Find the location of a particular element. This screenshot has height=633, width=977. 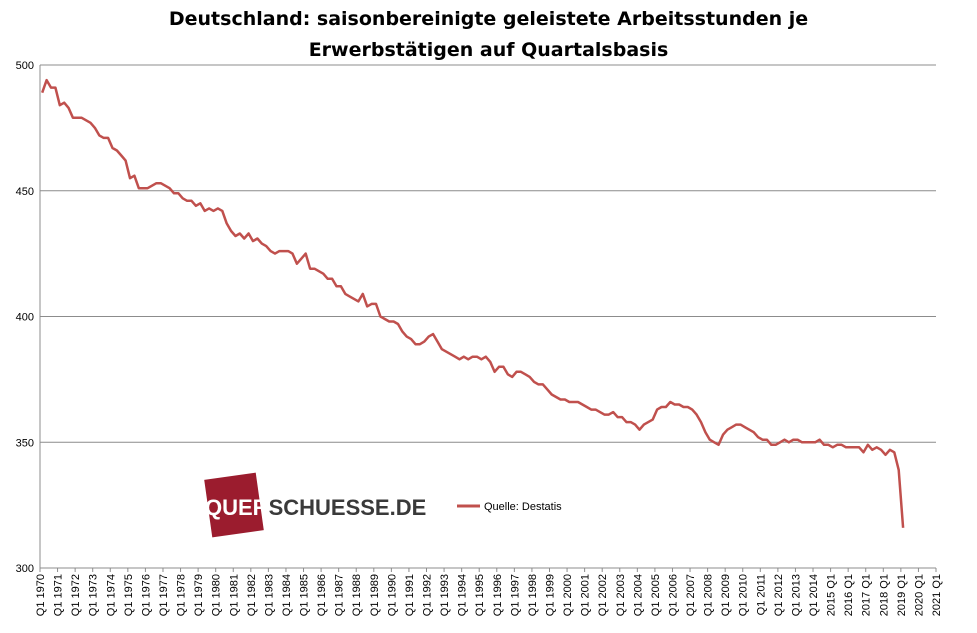

x-tick-label: Q1 2012 is located at coordinates (779, 595).